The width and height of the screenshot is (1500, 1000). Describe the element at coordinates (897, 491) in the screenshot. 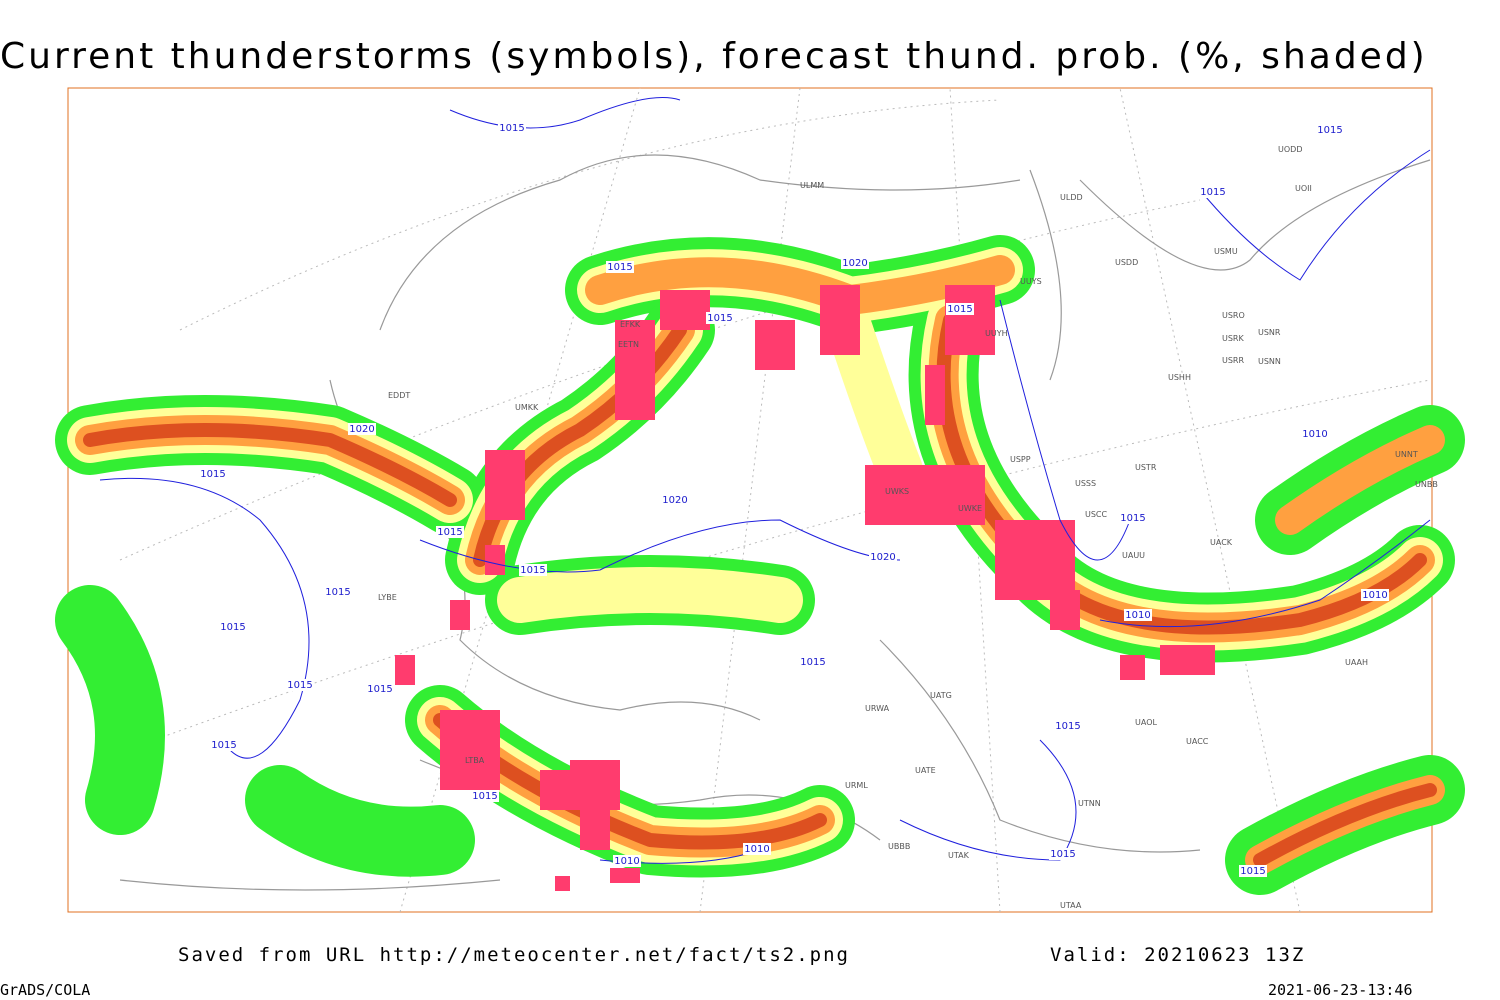

I see `station-code: UWKS` at that location.